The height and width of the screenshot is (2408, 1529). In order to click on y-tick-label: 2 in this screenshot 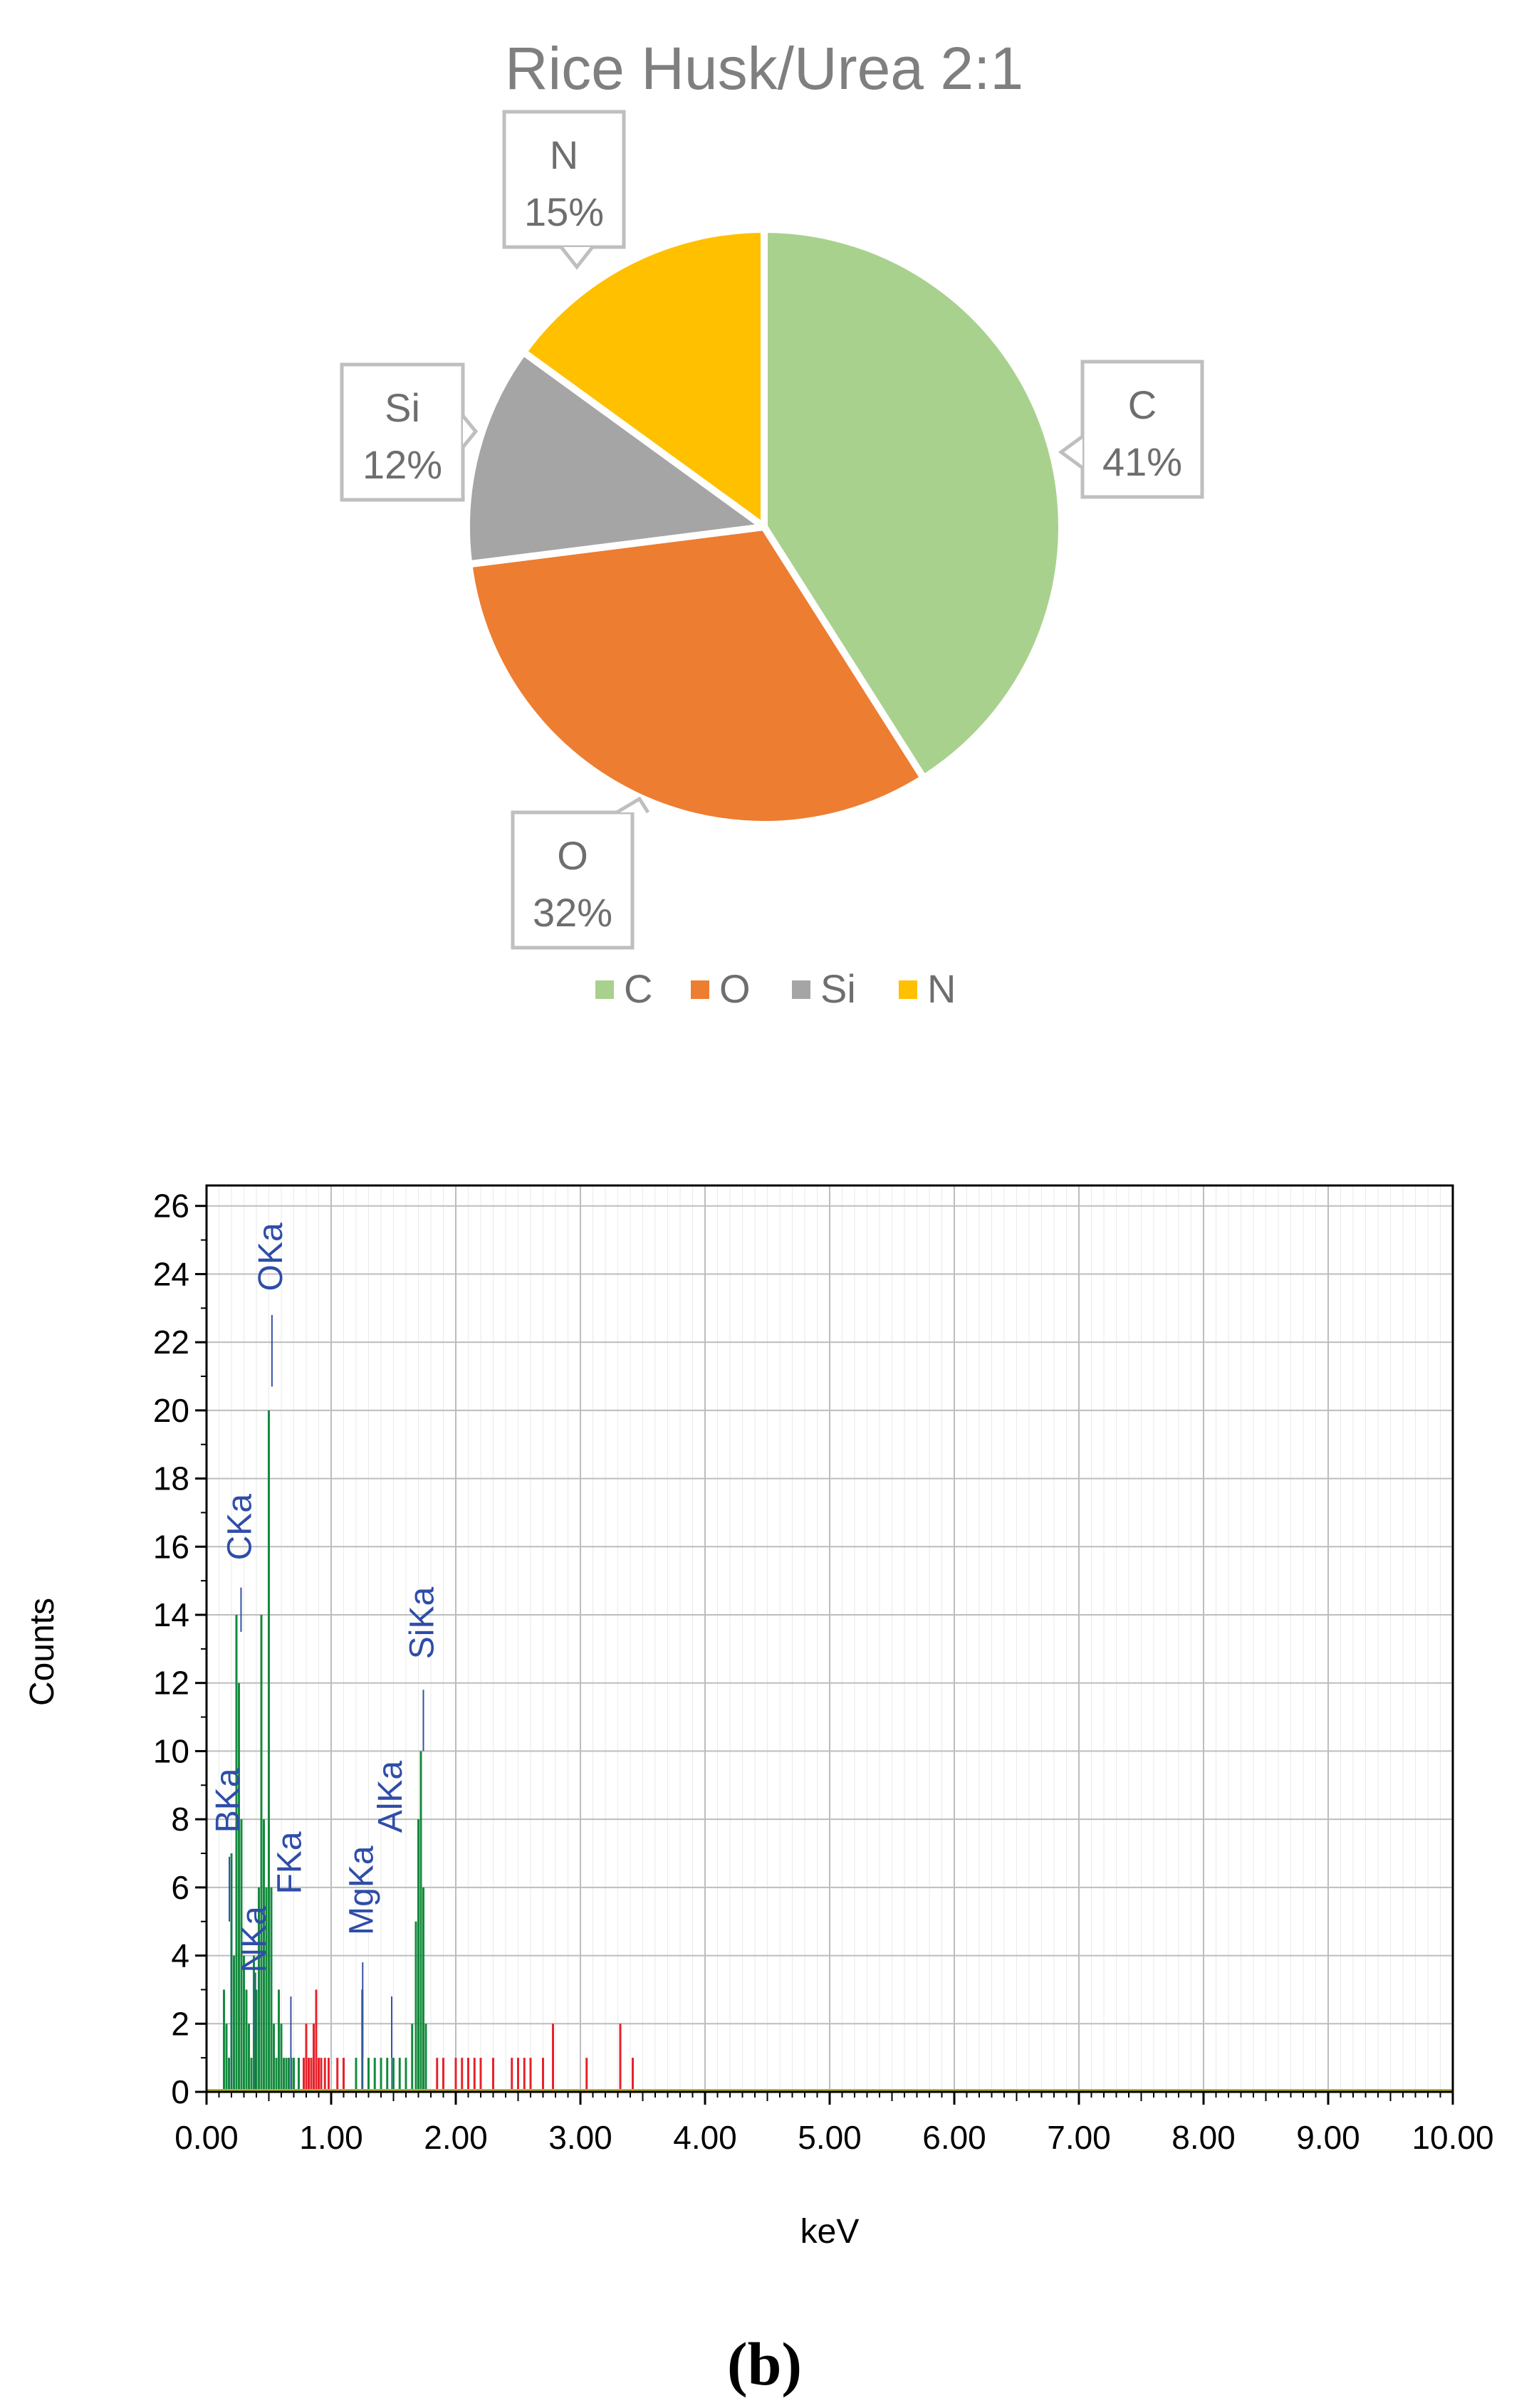, I will do `click(180, 2023)`.